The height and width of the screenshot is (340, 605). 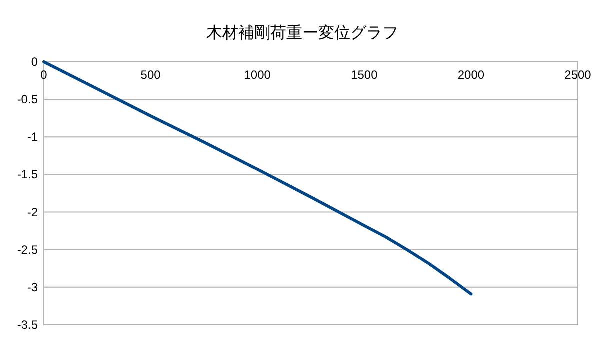 What do you see at coordinates (471, 75) in the screenshot?
I see `x-tick-label: 2000` at bounding box center [471, 75].